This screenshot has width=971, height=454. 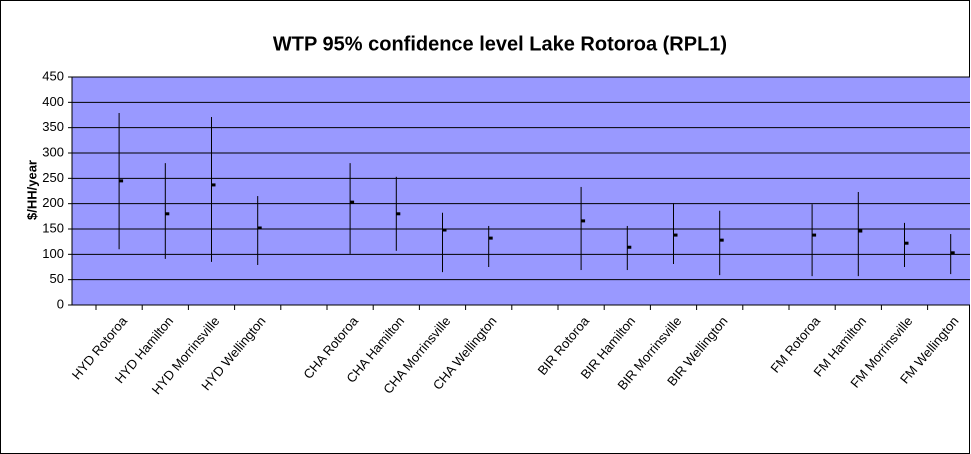 What do you see at coordinates (53, 75) in the screenshot?
I see `y-tick-label: 450` at bounding box center [53, 75].